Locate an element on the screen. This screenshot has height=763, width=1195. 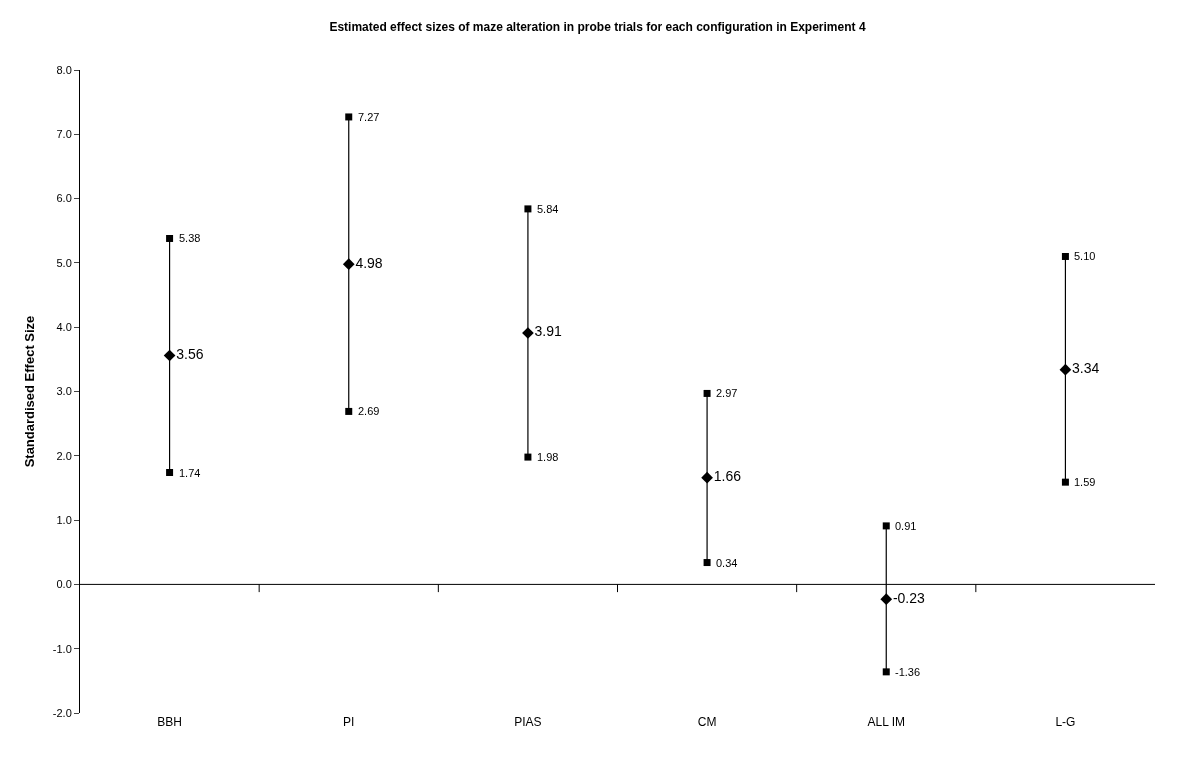
y-axis-title: Standardised Effect Size is located at coordinates (29, 391).